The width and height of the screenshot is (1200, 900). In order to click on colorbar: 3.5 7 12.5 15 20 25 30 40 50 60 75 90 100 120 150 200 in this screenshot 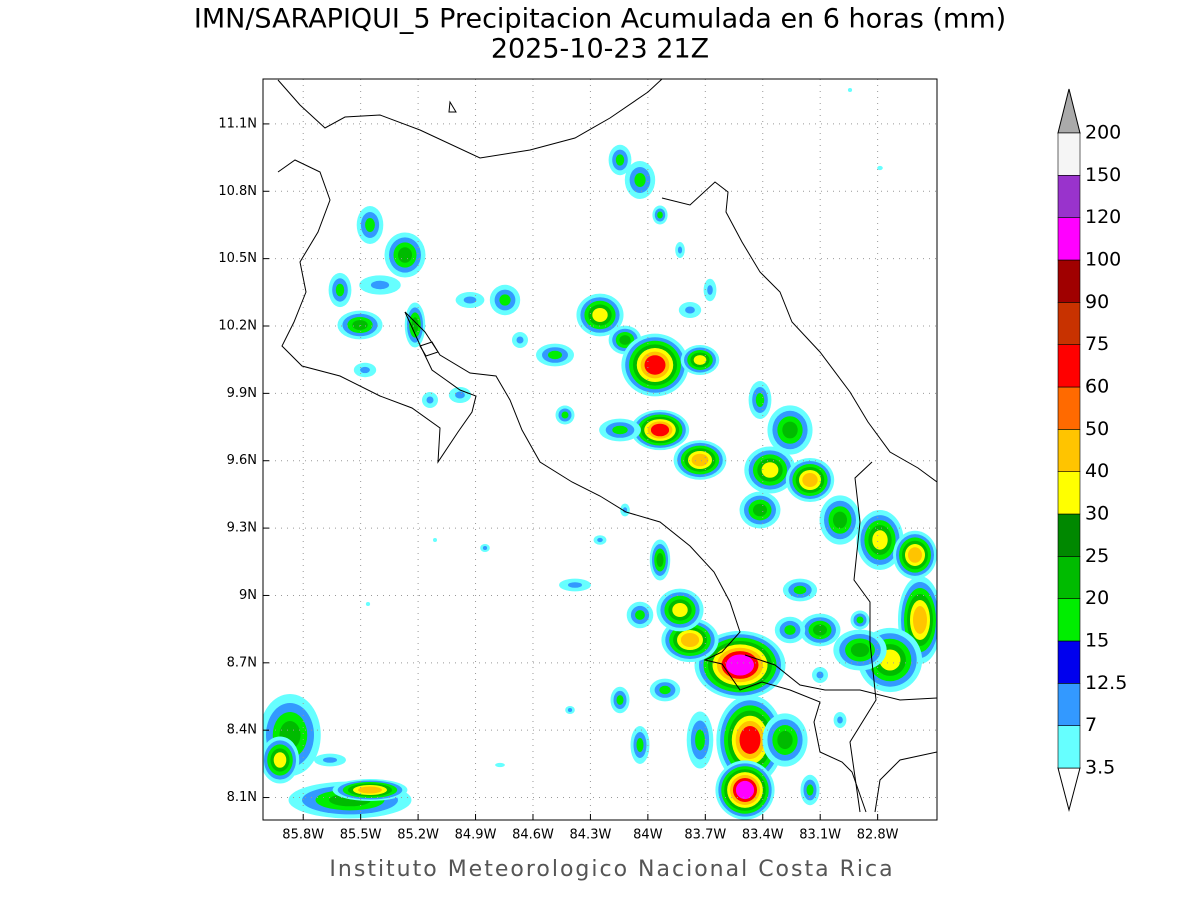, I will do `click(1092, 450)`.